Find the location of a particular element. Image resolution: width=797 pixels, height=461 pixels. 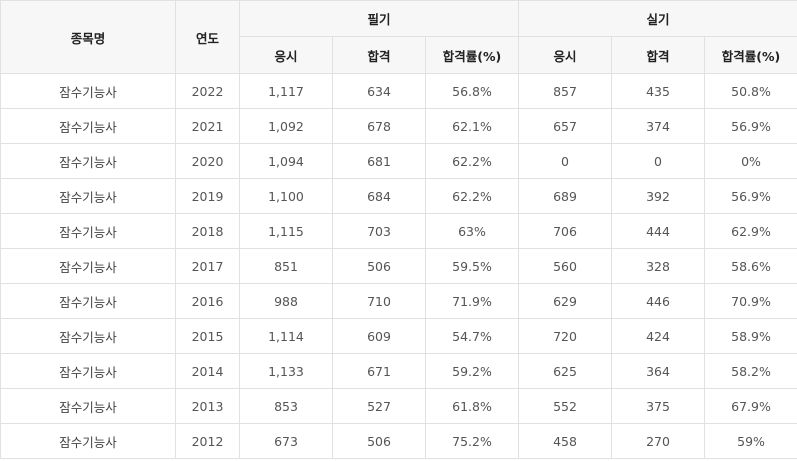

cell-year: 2018 is located at coordinates (207, 231).